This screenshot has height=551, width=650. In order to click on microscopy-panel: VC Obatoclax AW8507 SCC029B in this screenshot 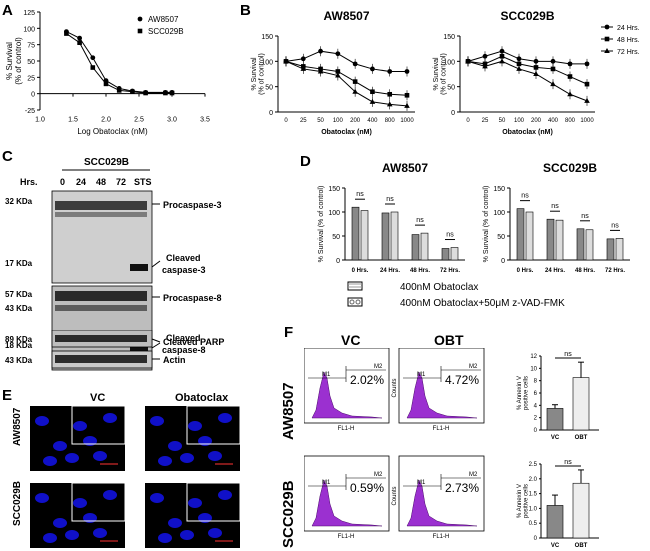, I will do `click(146, 470)`.